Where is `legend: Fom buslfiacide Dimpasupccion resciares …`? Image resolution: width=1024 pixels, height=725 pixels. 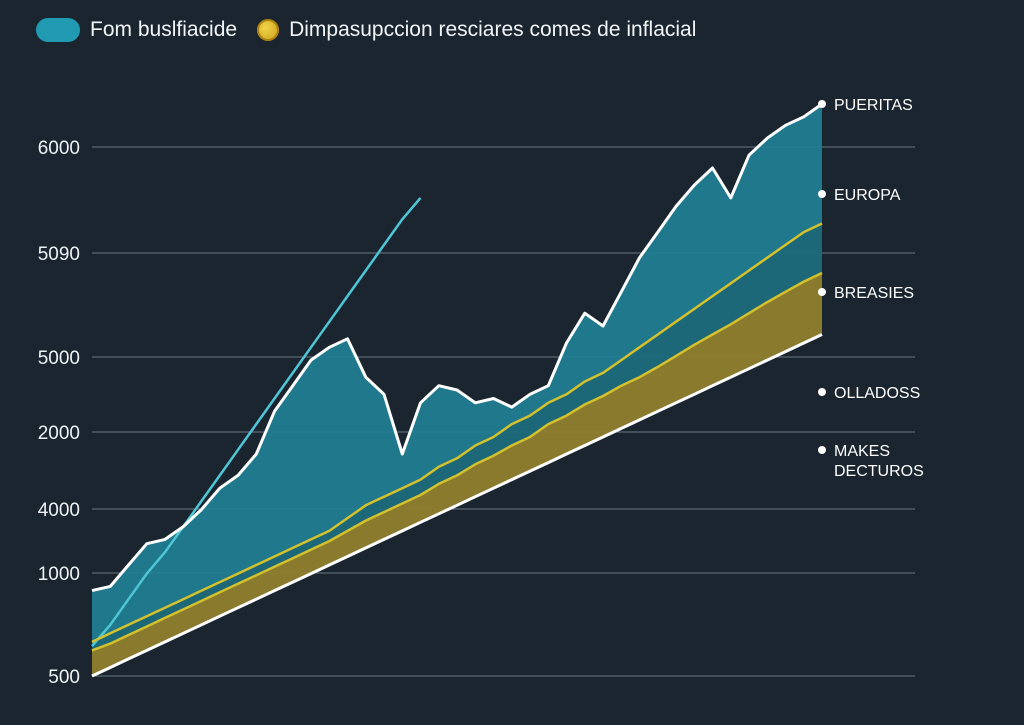
legend: Fom buslfiacide Dimpasupccion resciares … is located at coordinates (366, 30).